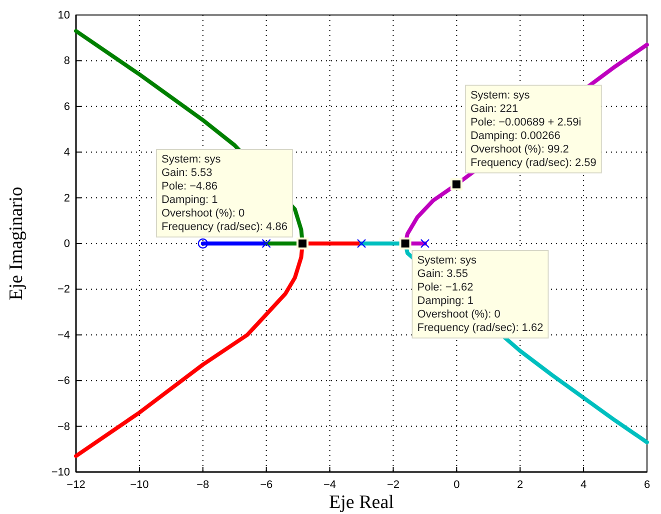  I want to click on x-tick-label: −6, so click(266, 484).